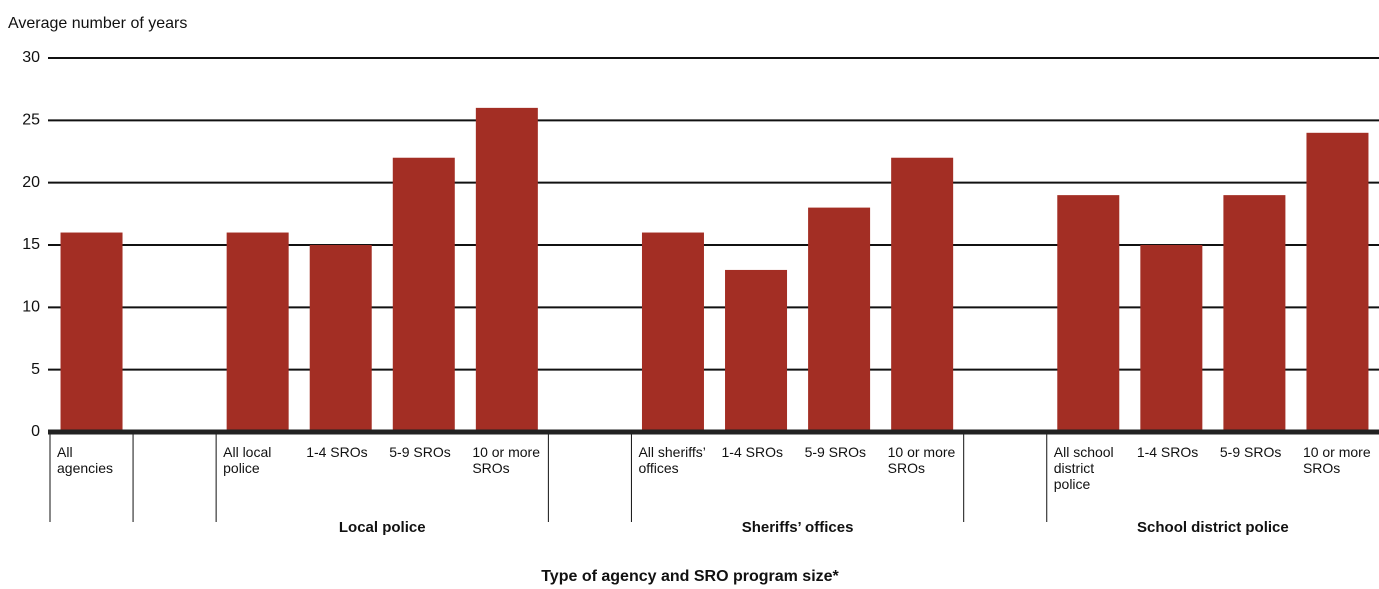 This screenshot has height=589, width=1379. What do you see at coordinates (797, 527) in the screenshot?
I see `group-label: Sheriffs’ offices` at bounding box center [797, 527].